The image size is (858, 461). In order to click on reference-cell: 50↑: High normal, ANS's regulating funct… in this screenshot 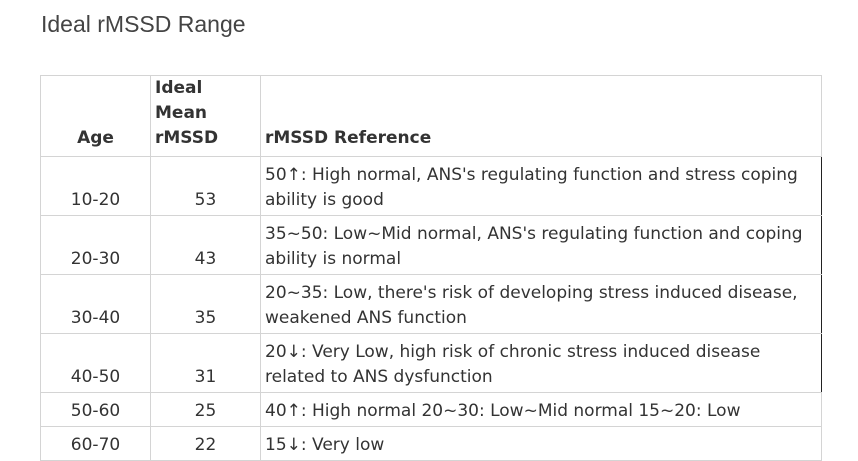, I will do `click(541, 186)`.